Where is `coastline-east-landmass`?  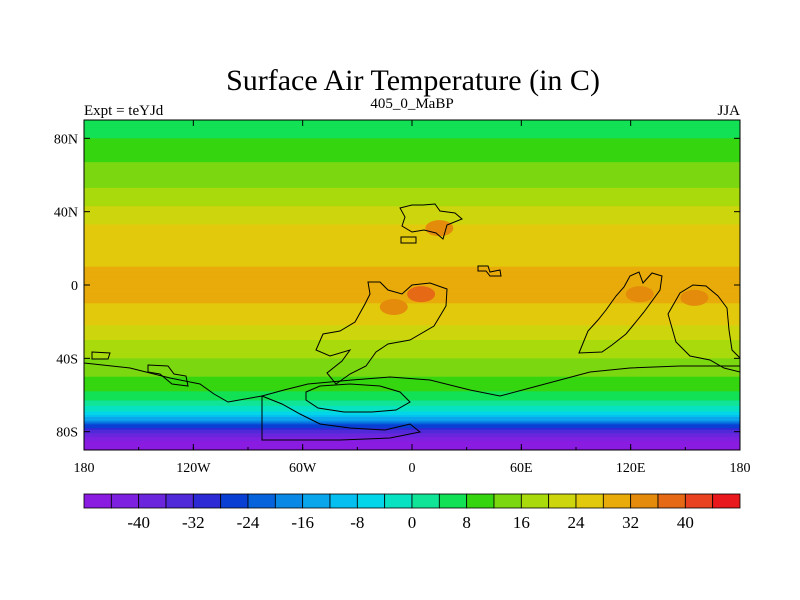
coastline-east-landmass is located at coordinates (620, 312).